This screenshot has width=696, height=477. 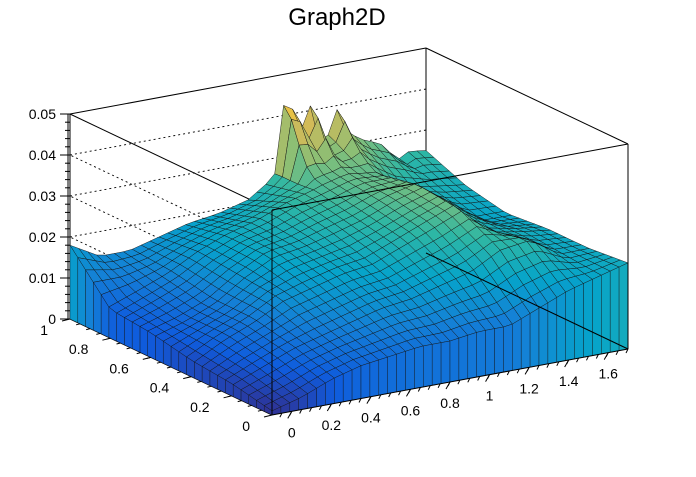 What do you see at coordinates (527, 301) in the screenshot?
I see `right-floor-edge` at bounding box center [527, 301].